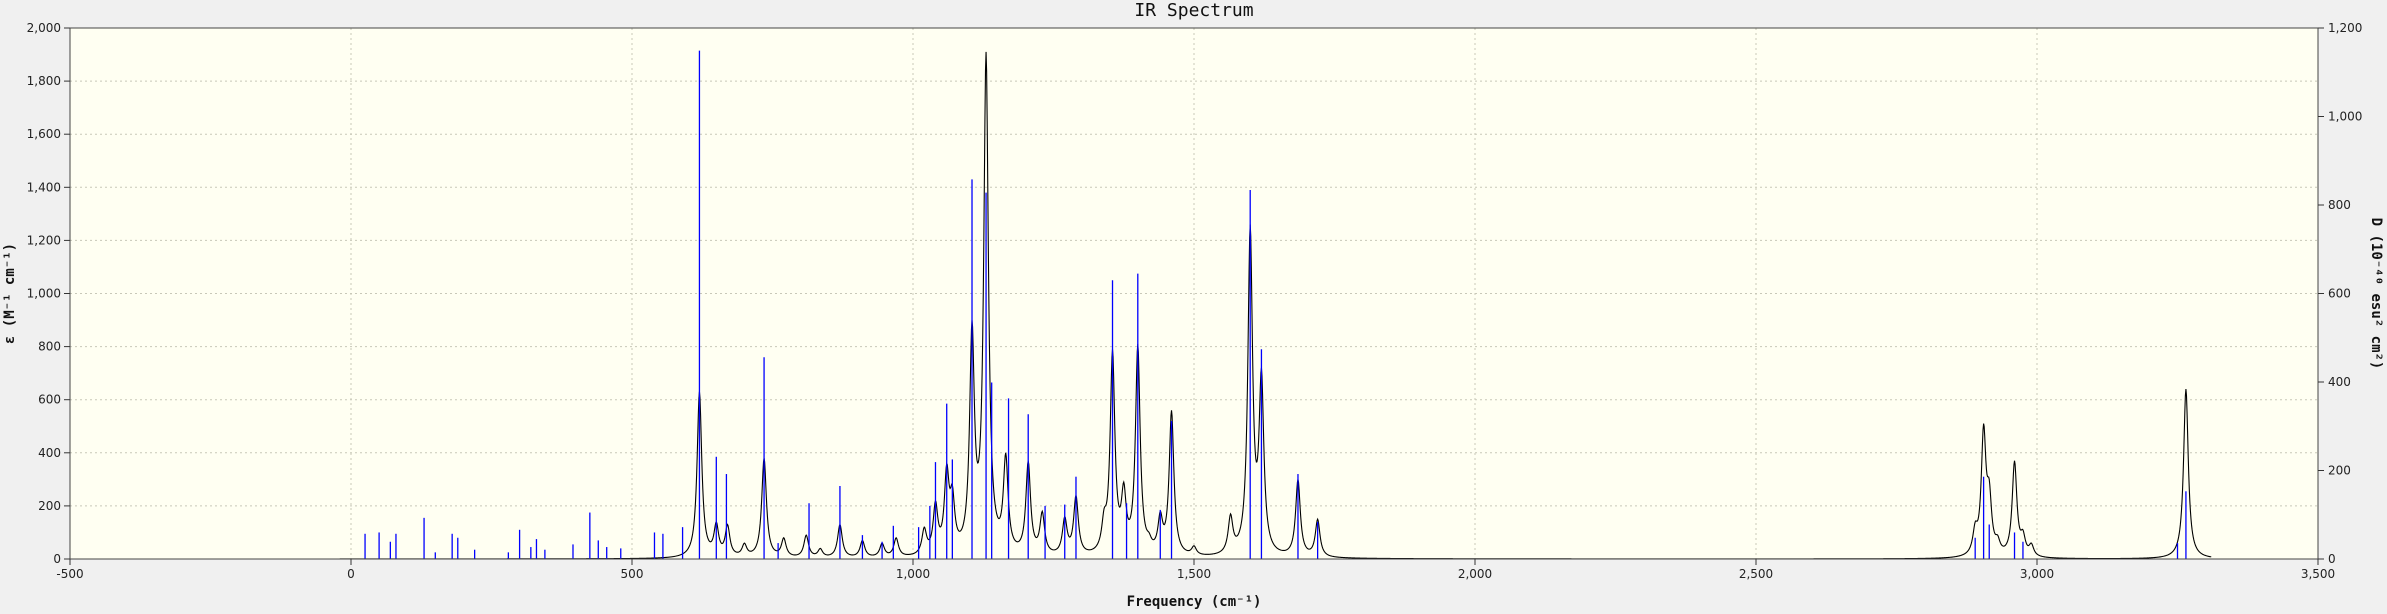 The width and height of the screenshot is (2387, 614). What do you see at coordinates (2037, 574) in the screenshot?
I see `x-tick-label: 3,000` at bounding box center [2037, 574].